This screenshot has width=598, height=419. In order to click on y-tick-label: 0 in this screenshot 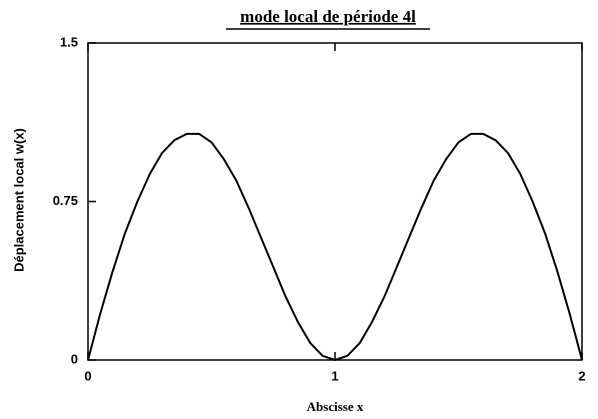, I will do `click(74, 358)`.